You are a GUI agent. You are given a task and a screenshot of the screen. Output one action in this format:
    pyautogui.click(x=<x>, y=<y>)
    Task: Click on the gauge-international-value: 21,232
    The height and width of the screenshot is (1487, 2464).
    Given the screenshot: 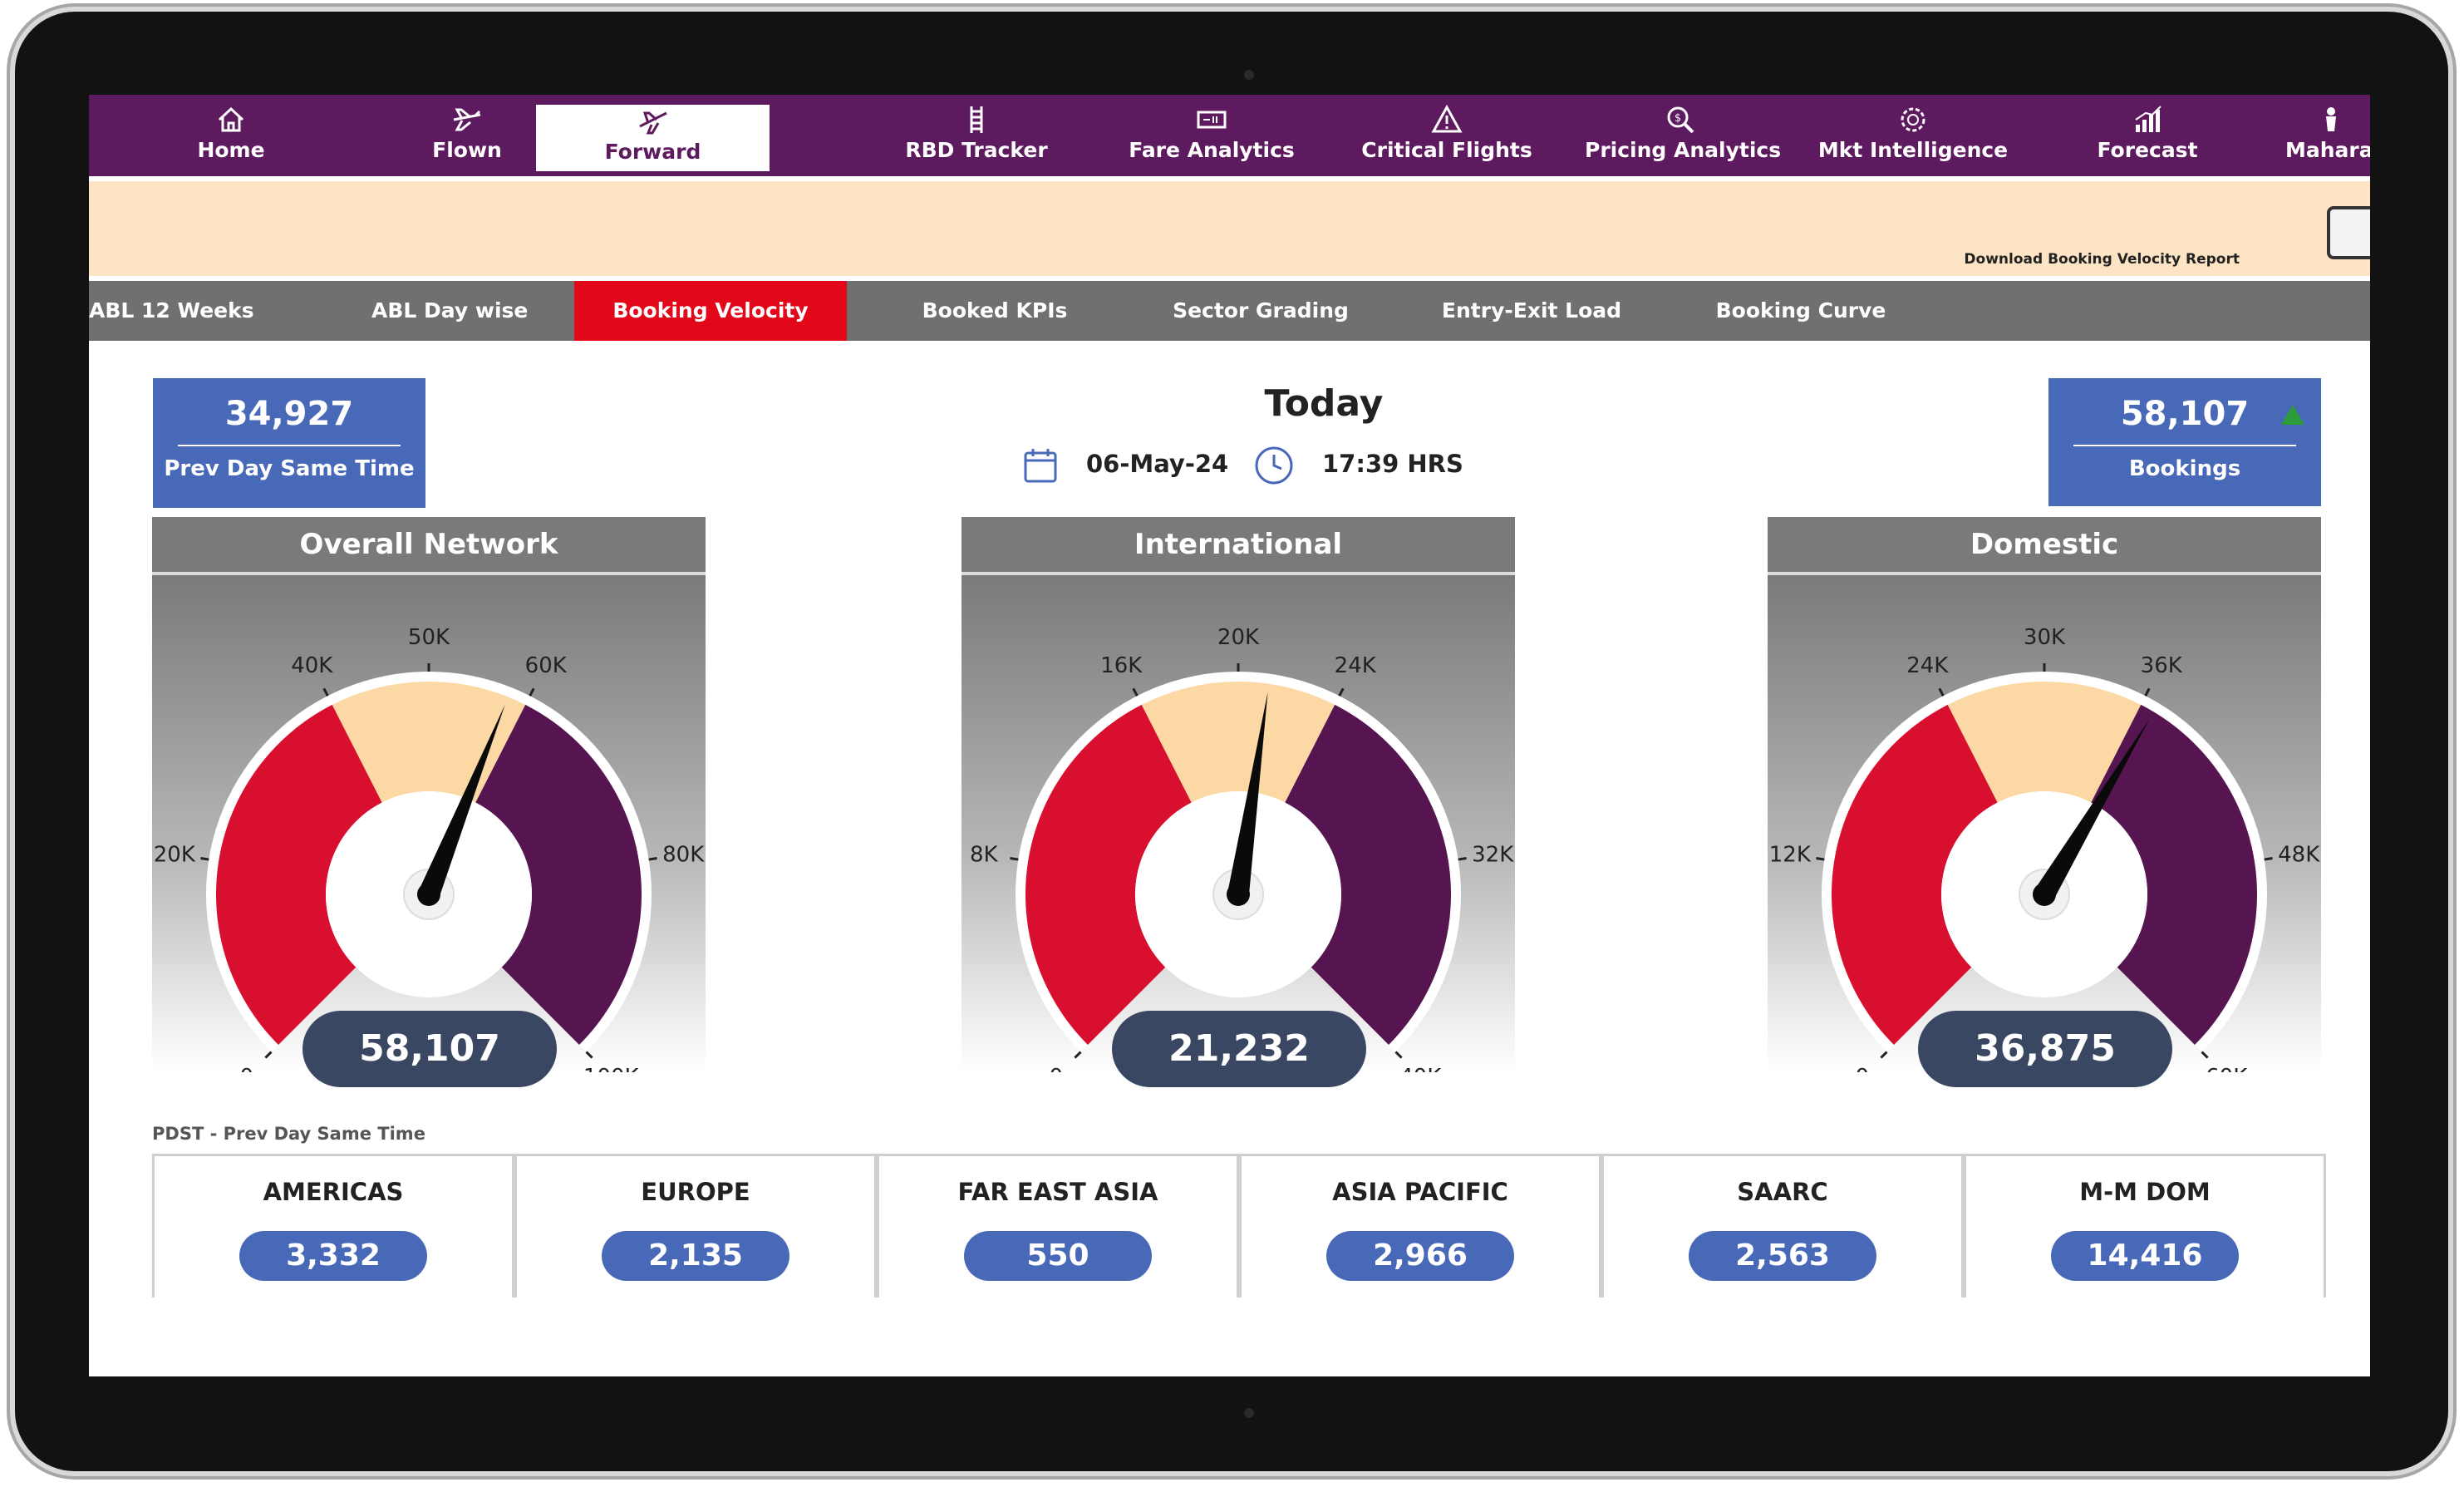 What is the action you would take?
    pyautogui.click(x=1239, y=1049)
    